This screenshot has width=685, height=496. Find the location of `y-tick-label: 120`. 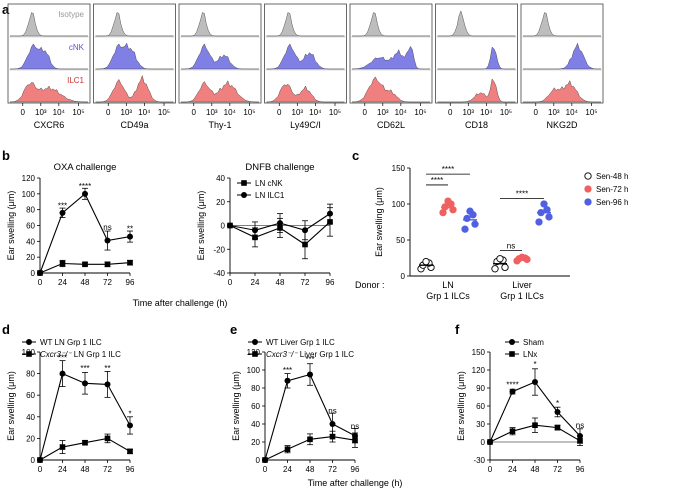

y-tick-label: 120 is located at coordinates (29, 178).